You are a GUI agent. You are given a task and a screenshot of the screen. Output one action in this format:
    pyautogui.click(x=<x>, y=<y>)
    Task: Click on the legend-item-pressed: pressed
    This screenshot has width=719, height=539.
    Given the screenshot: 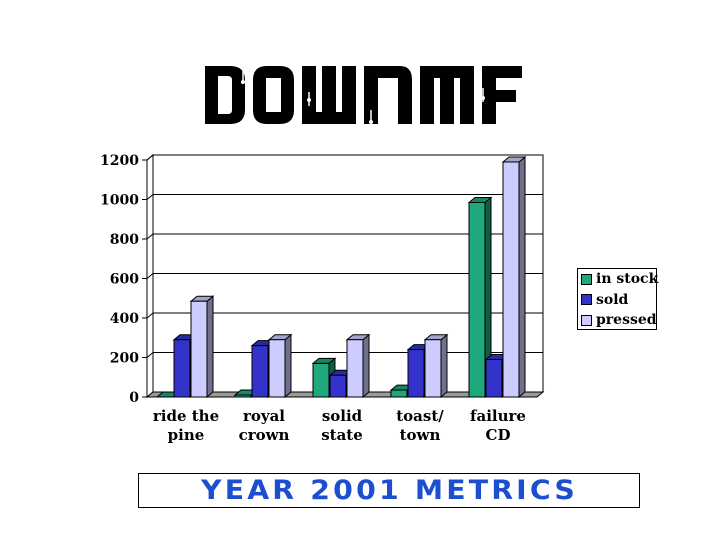 What is the action you would take?
    pyautogui.click(x=619, y=320)
    